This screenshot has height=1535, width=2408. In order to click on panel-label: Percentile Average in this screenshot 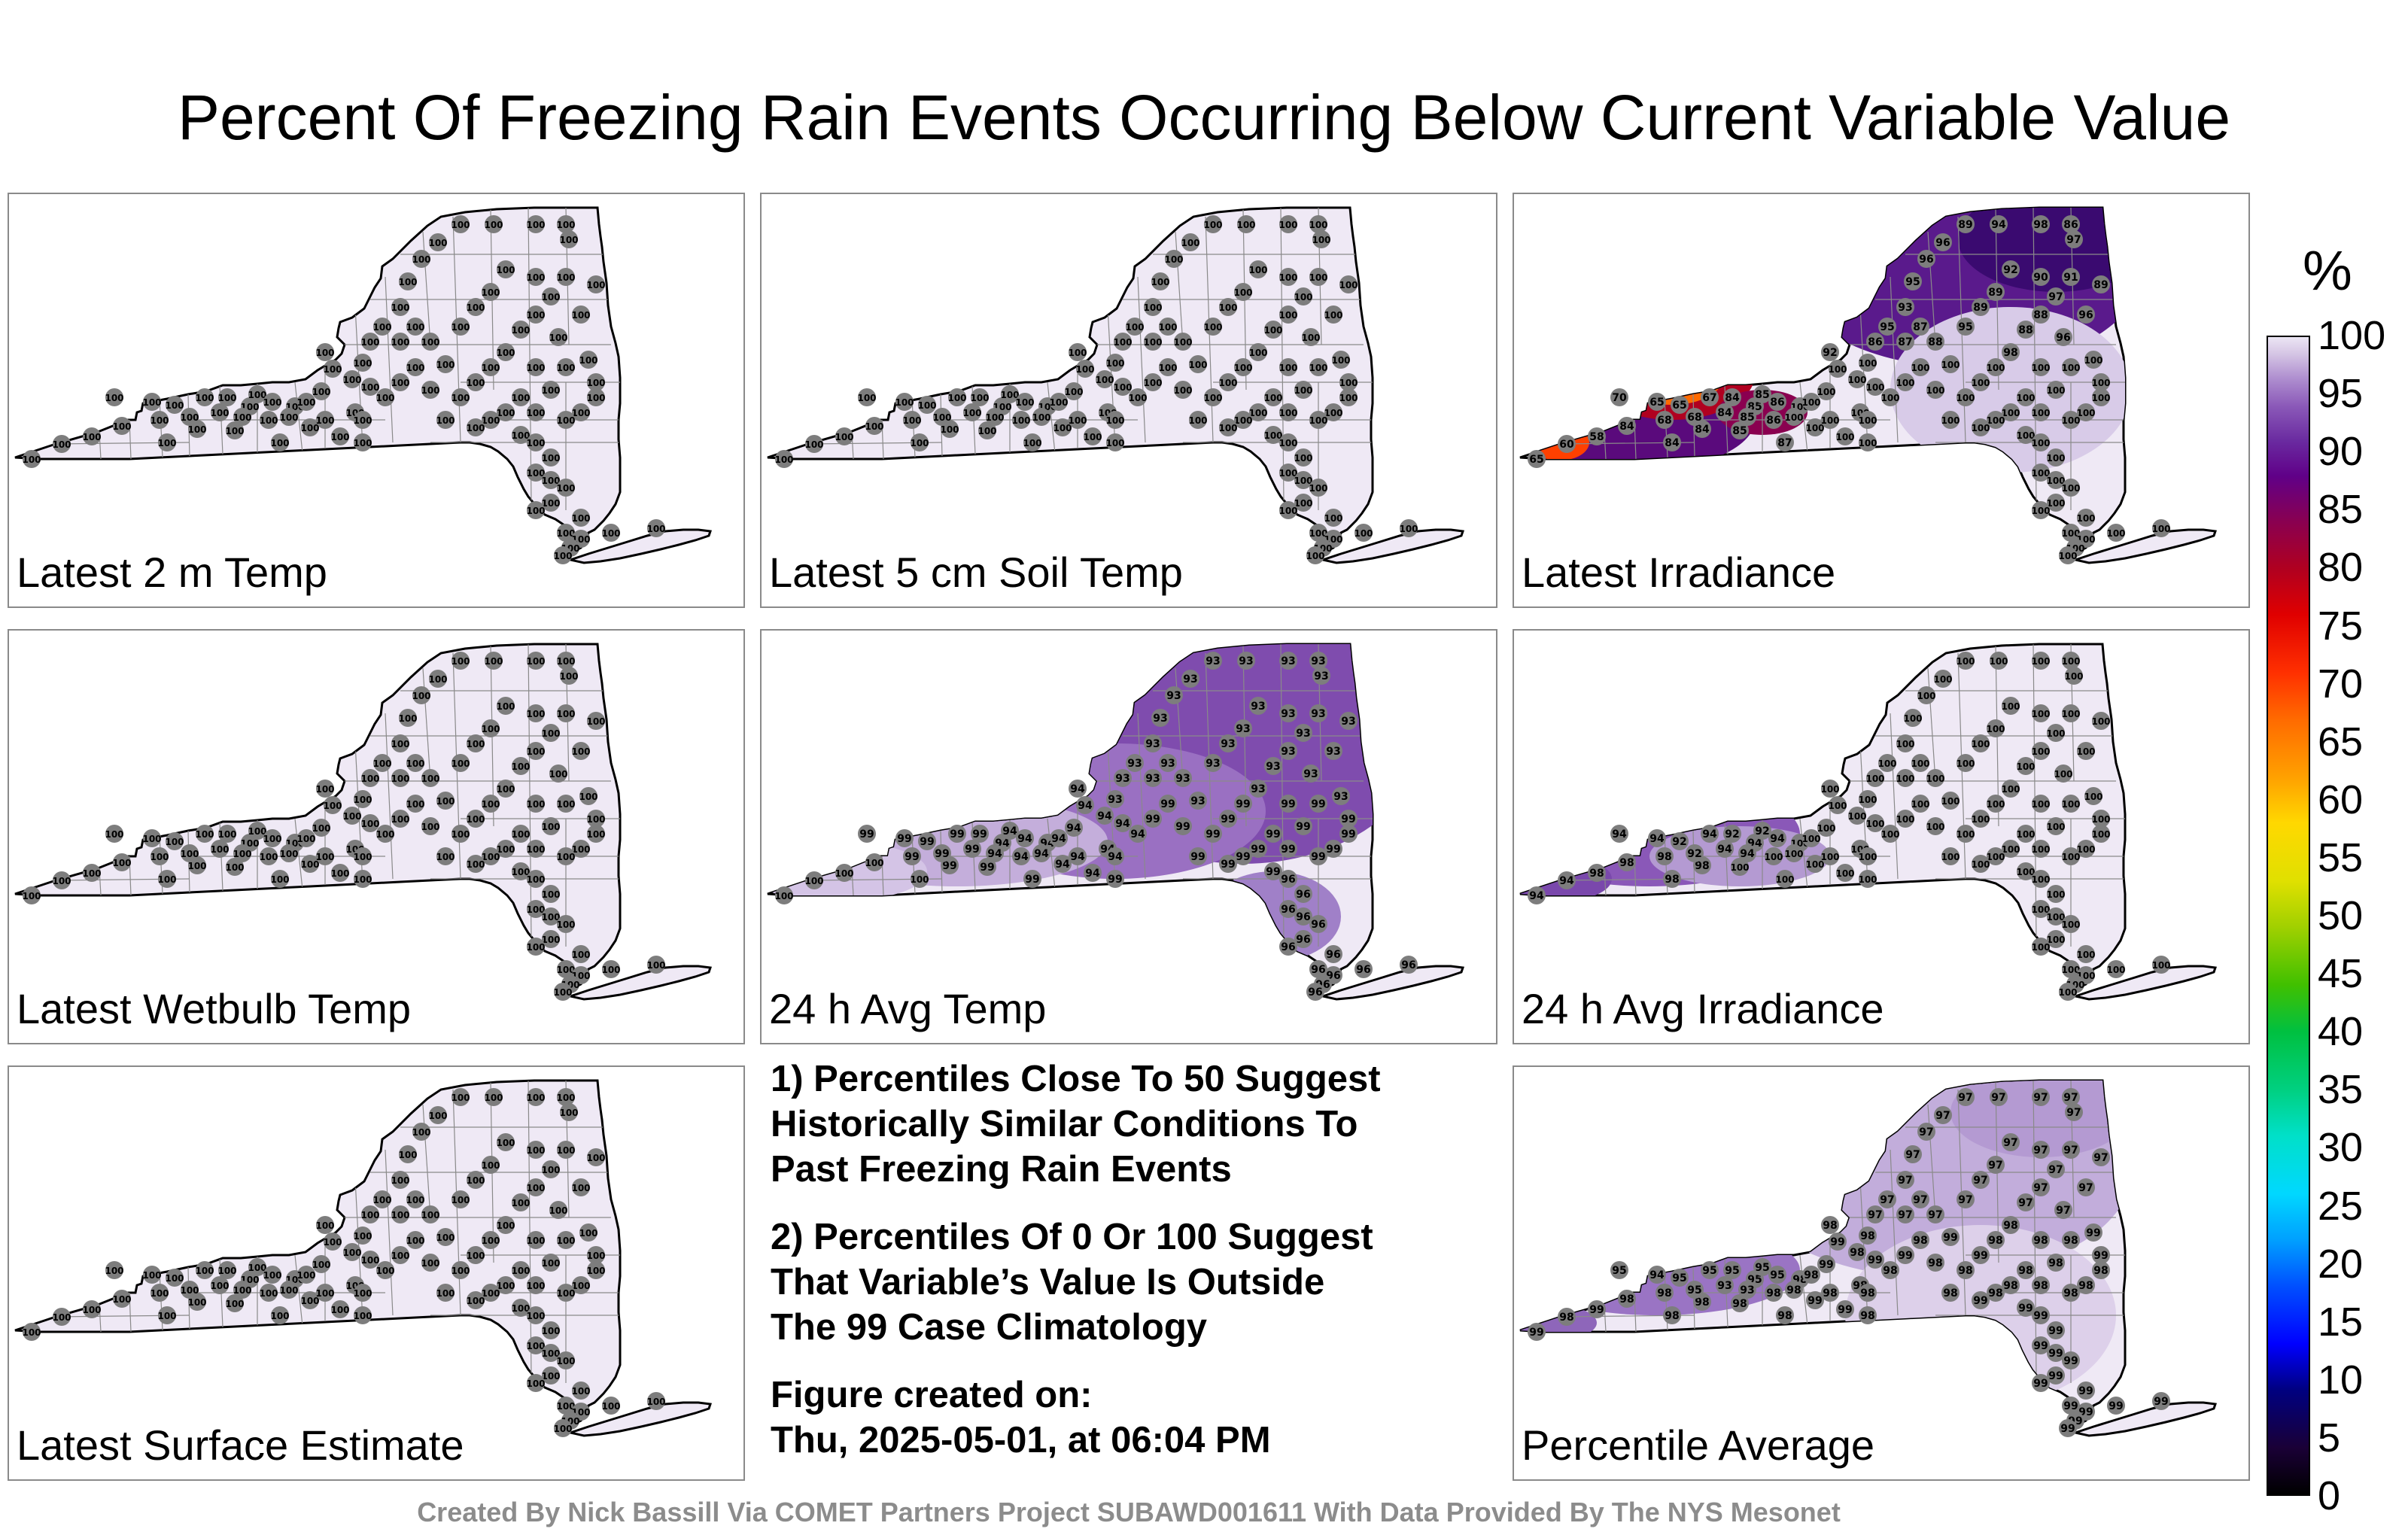, I will do `click(1698, 1445)`.